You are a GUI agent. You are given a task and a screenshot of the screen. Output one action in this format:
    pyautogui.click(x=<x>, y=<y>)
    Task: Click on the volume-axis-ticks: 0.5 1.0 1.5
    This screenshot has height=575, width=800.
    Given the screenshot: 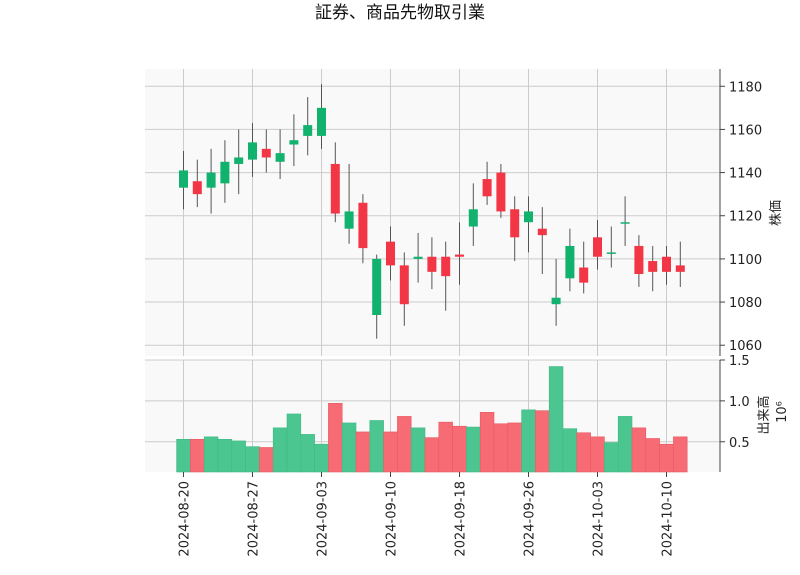 What is the action you would take?
    pyautogui.click(x=735, y=402)
    